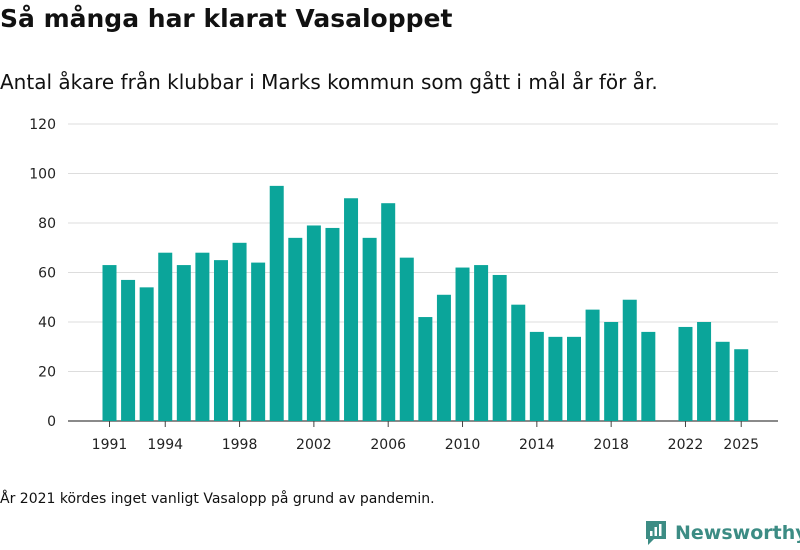  I want to click on x-axis: 1991 1994 1998 2002 2006 2010 2014 2018 2022 2025, so click(425, 437).